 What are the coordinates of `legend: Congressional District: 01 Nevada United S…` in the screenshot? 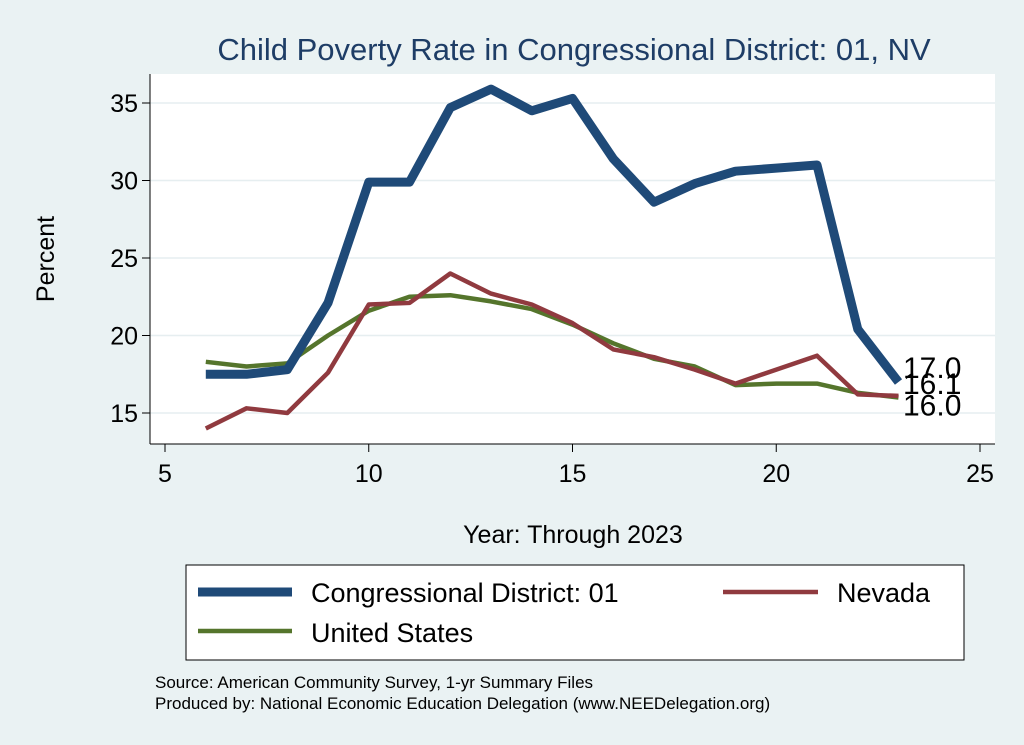 It's located at (564, 613).